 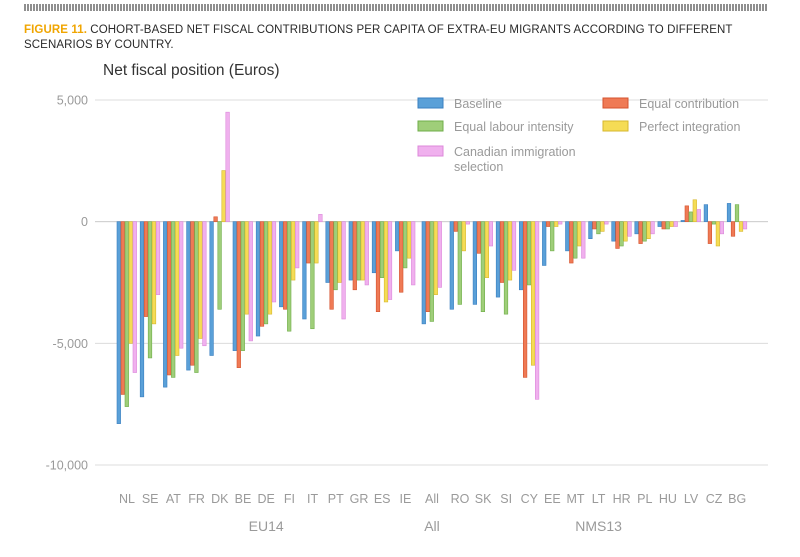 I want to click on category-label: LV, so click(x=691, y=499).